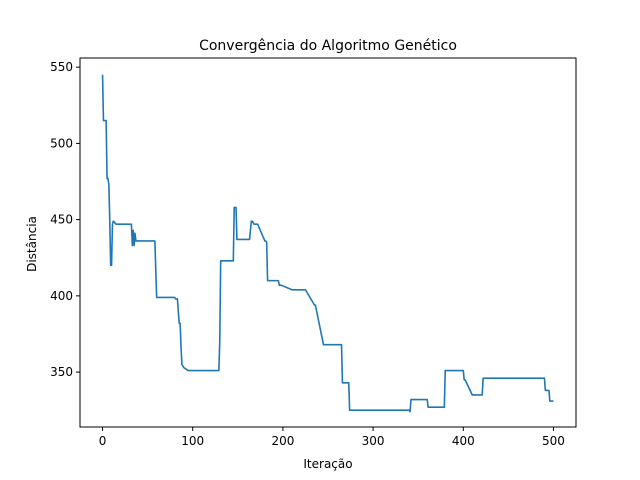 Image resolution: width=640 pixels, height=480 pixels. I want to click on x-tick-label: 200, so click(282, 441).